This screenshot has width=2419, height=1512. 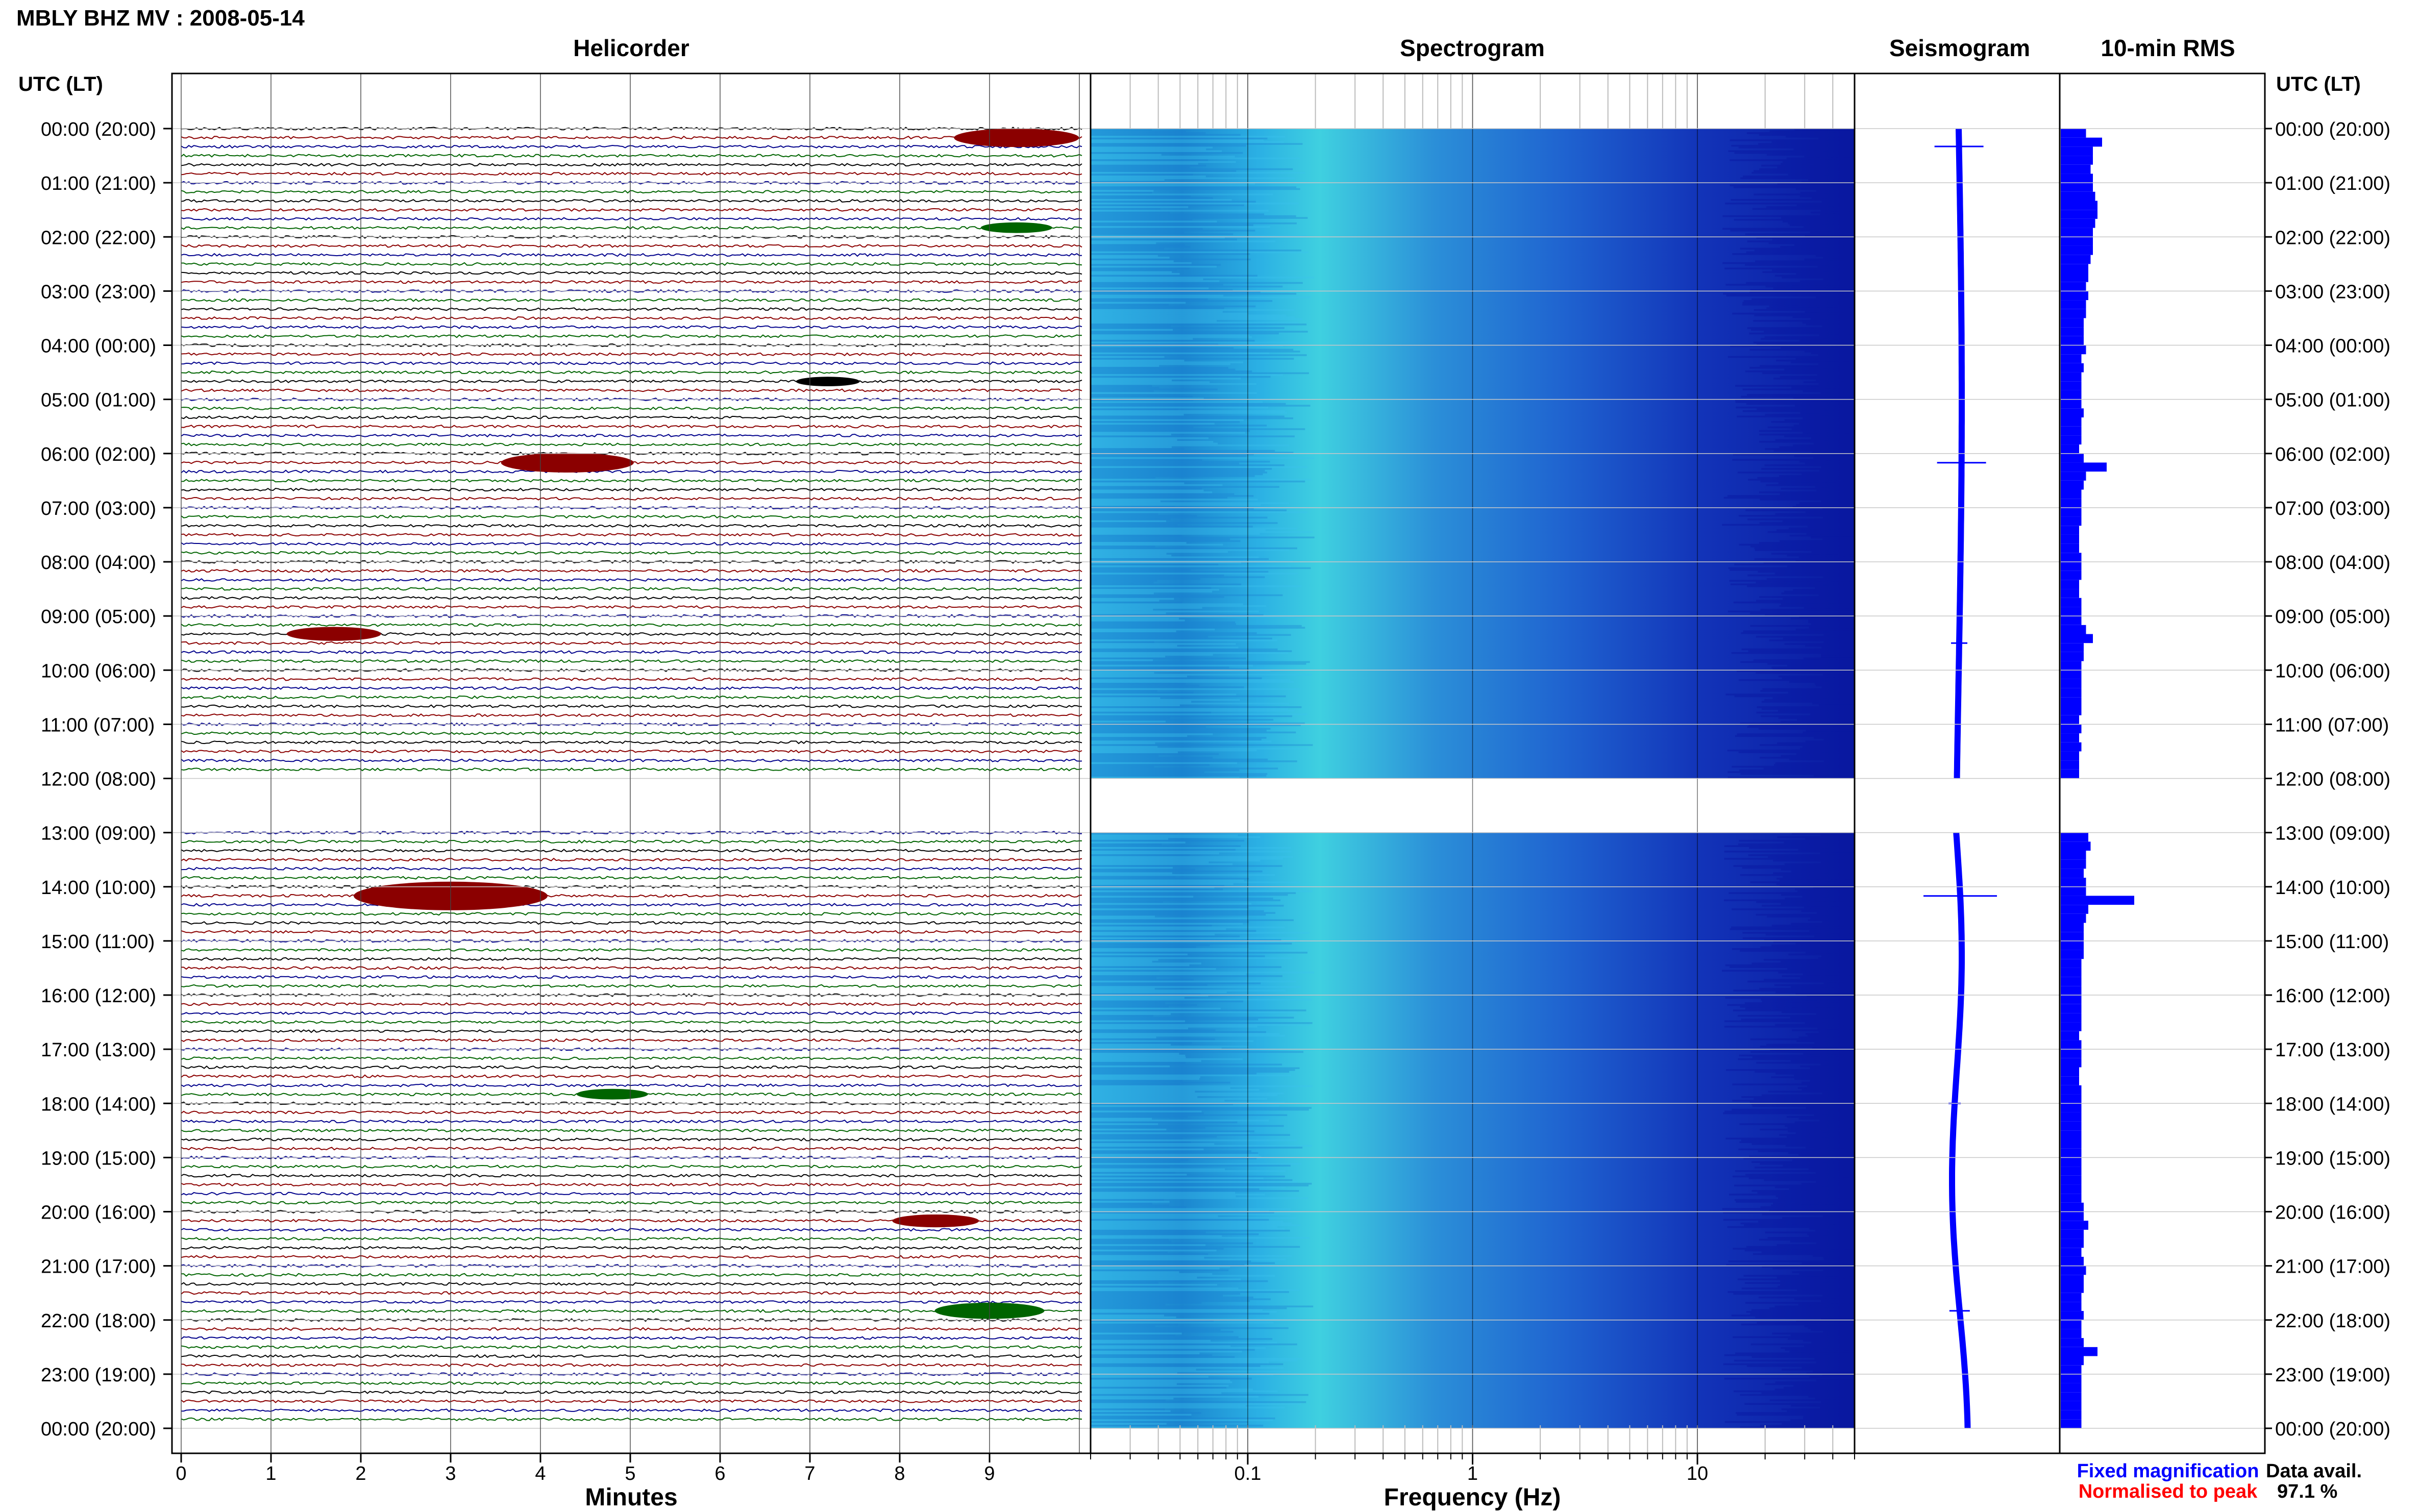 What do you see at coordinates (2332, 400) in the screenshot?
I see `time-label-right: 05:00 (01:00)` at bounding box center [2332, 400].